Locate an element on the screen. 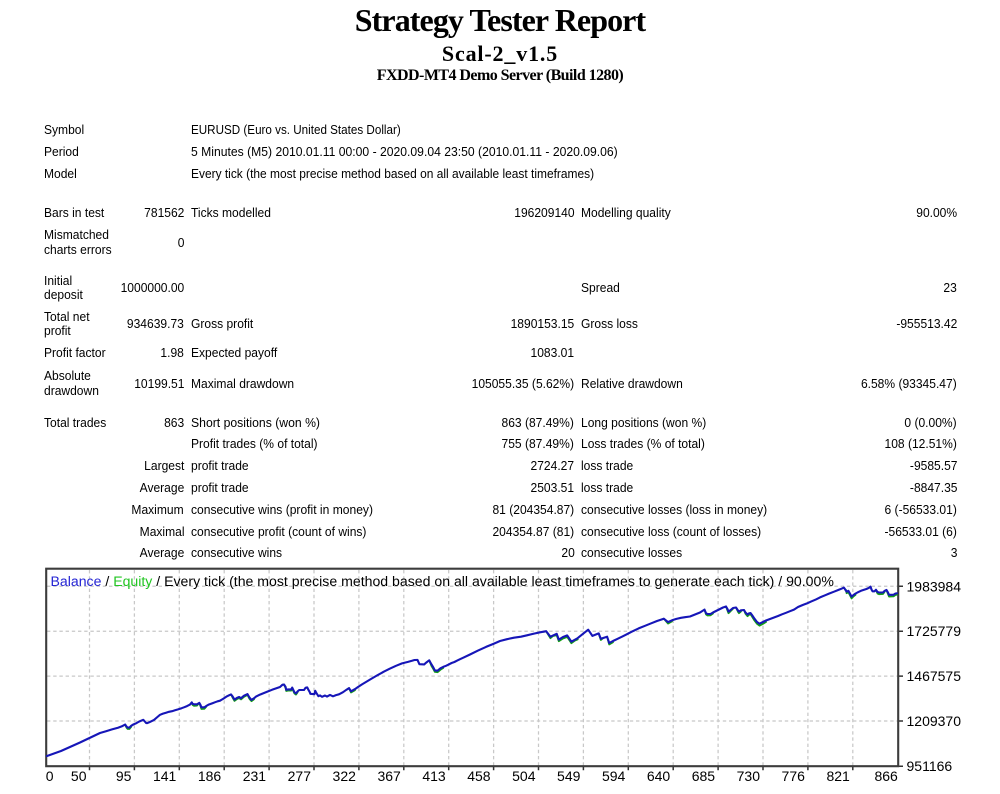 Image resolution: width=1000 pixels, height=794 pixels. svg-text: 685 is located at coordinates (704, 776).